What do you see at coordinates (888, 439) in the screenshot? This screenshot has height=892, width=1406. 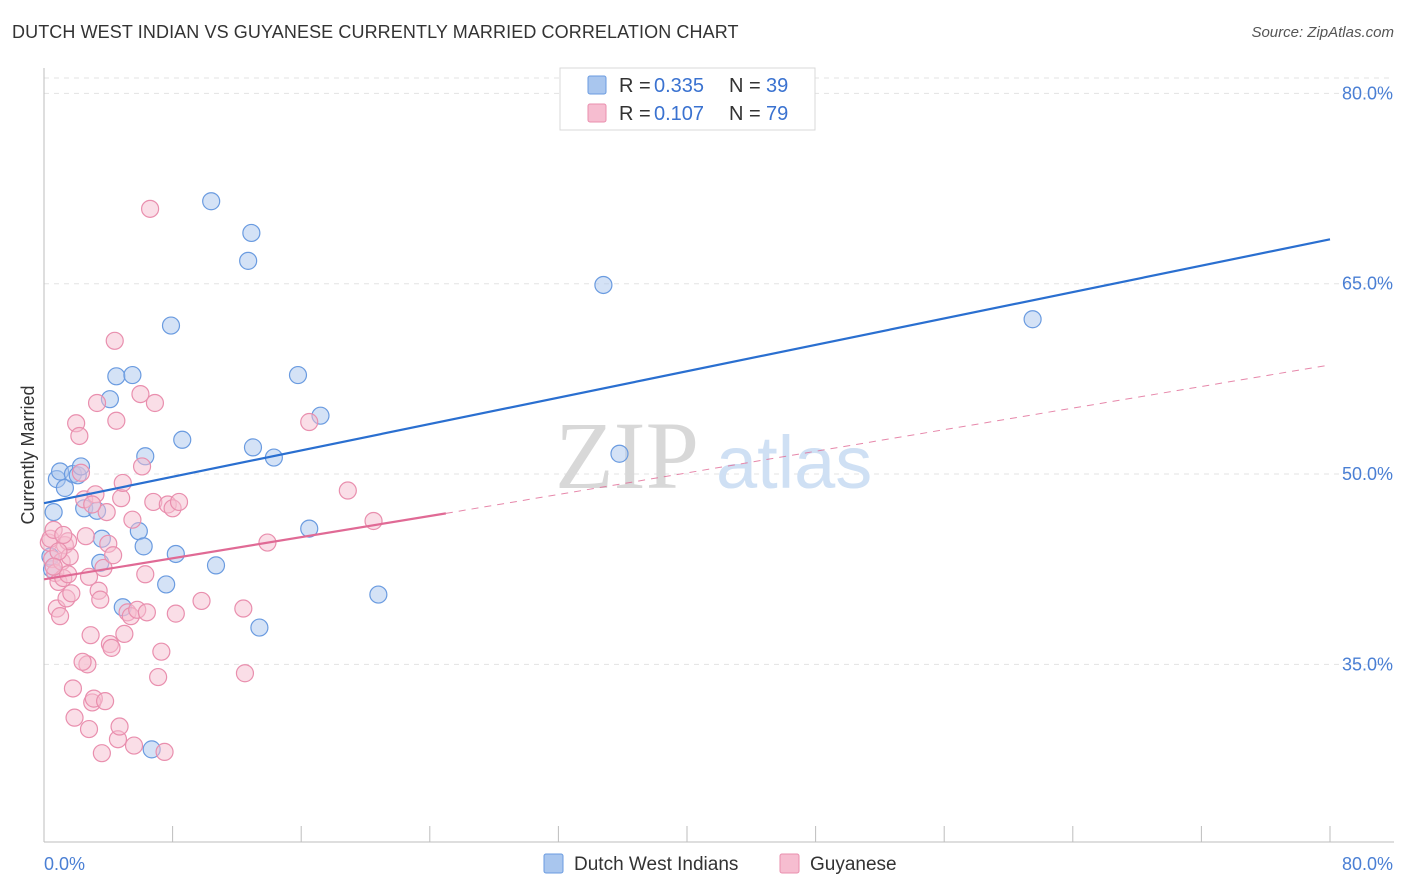 I see `trend-extension-guyanese` at bounding box center [888, 439].